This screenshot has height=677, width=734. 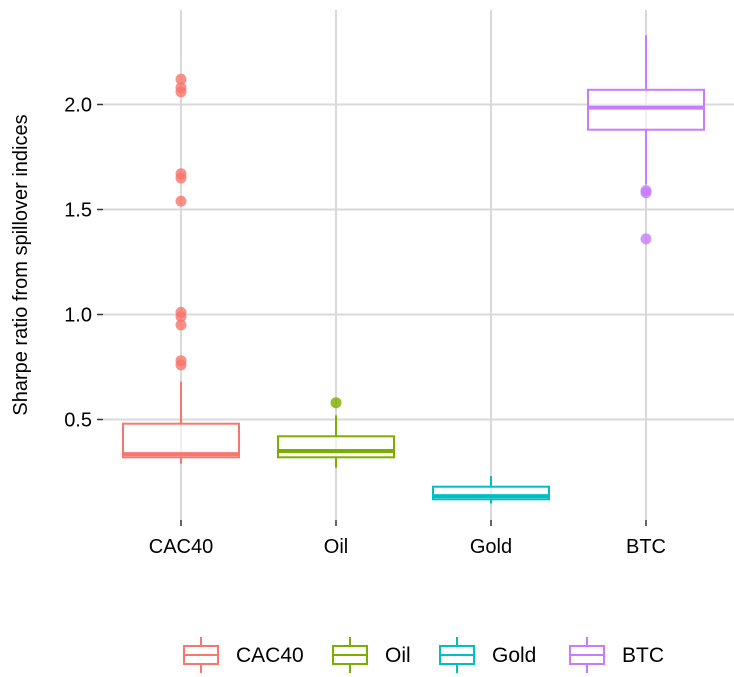 I want to click on y-tick-label: 1.0, so click(x=78, y=316).